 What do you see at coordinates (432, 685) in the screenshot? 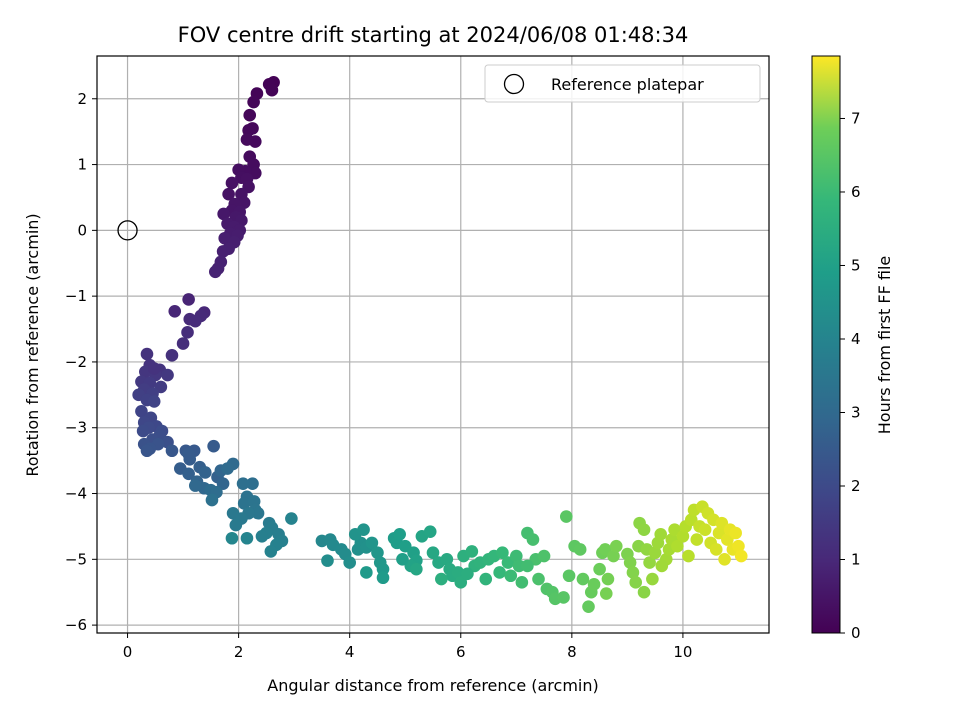
I see `x-axis-label: Angular distance from reference (arcmin)` at bounding box center [432, 685].